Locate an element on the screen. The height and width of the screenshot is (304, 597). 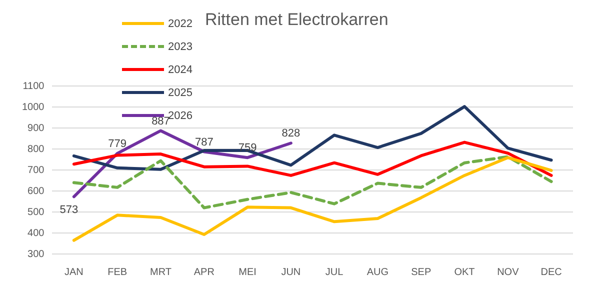
x-tick-label: FEB is located at coordinates (118, 272).